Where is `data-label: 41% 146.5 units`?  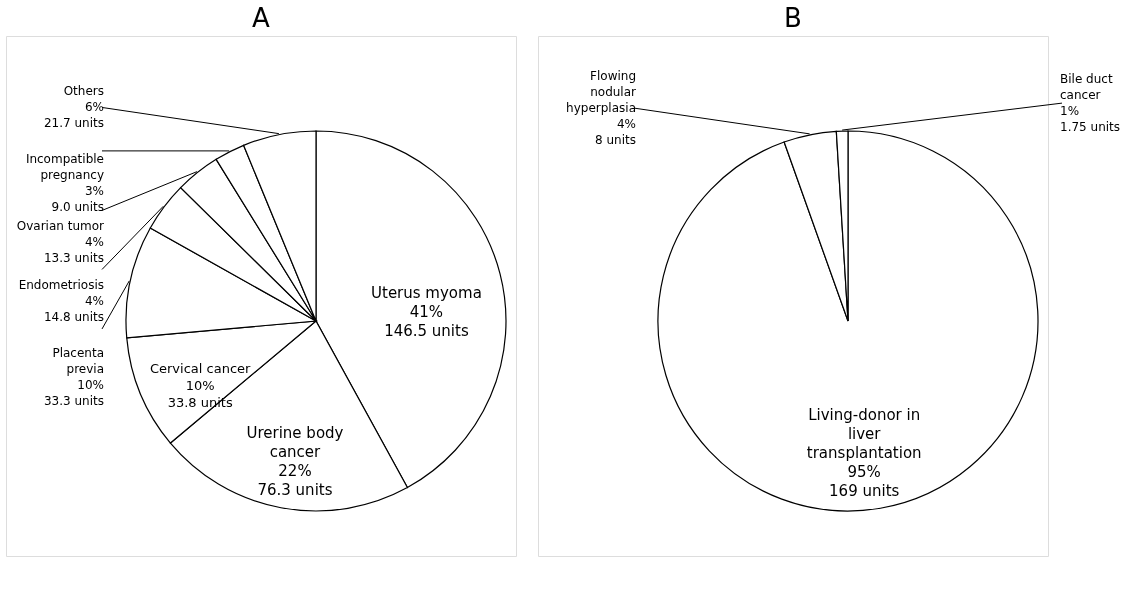 data-label: 41% 146.5 units is located at coordinates (426, 321).